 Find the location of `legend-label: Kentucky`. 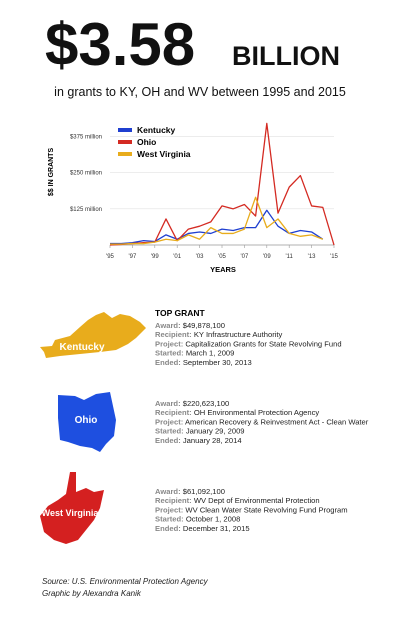

legend-label: Kentucky is located at coordinates (156, 130).